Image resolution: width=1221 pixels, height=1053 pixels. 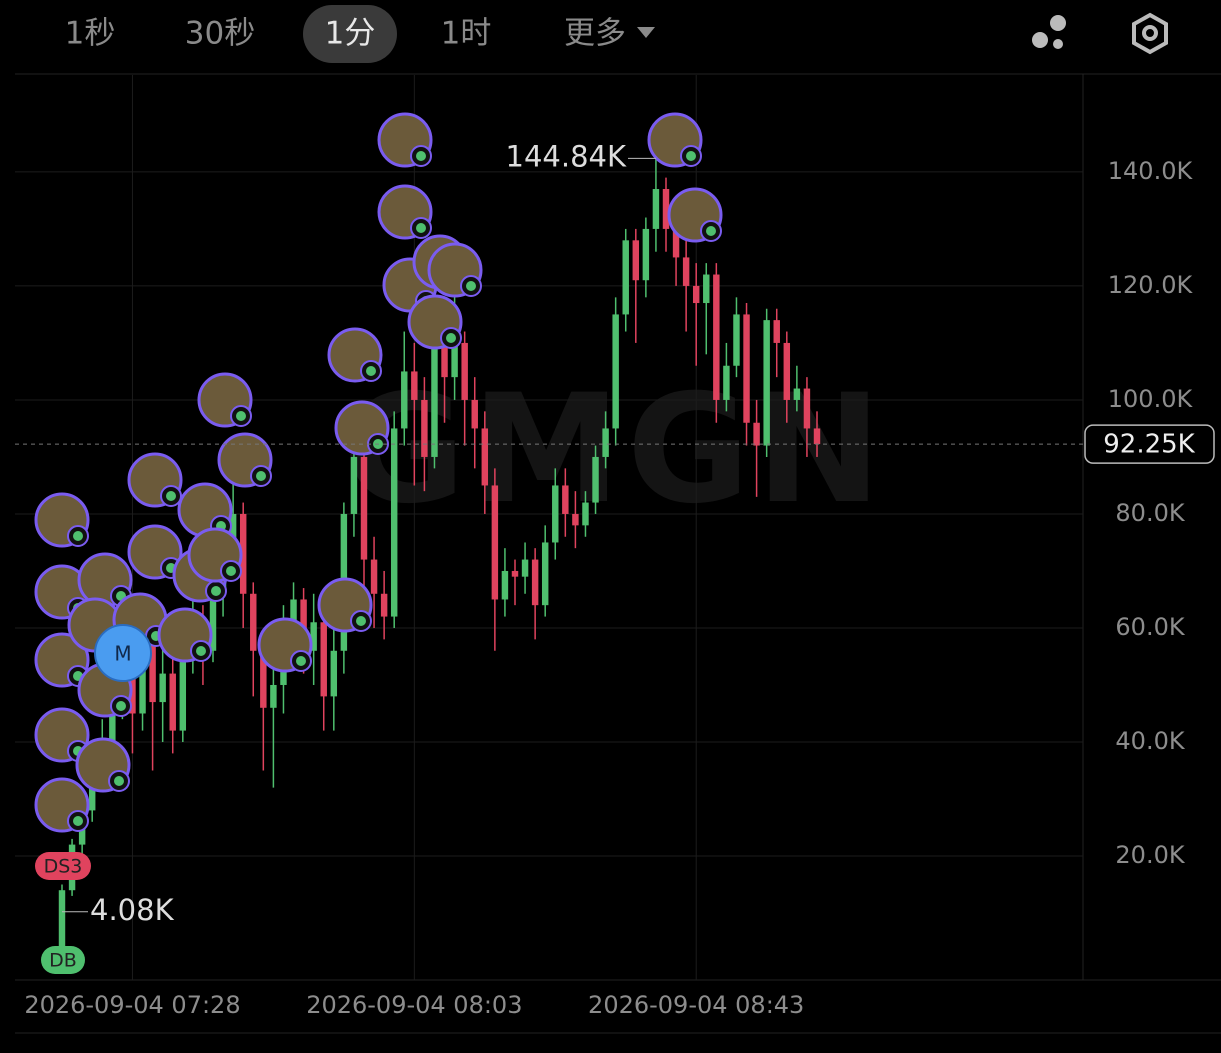 I want to click on marker-ds3, so click(x=63, y=866).